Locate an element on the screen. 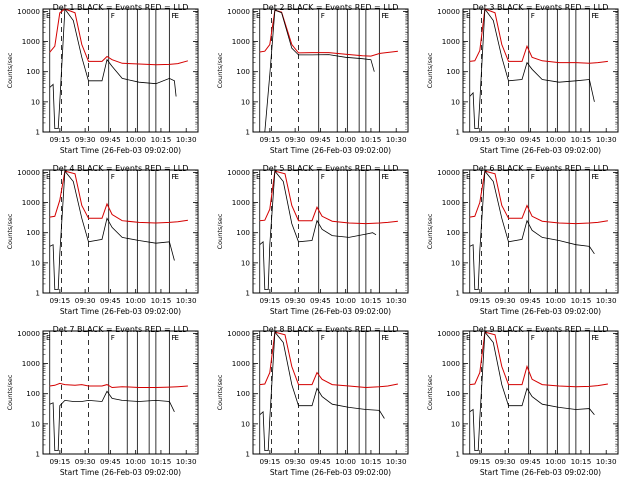 This screenshot has height=480, width=640. x-tick-label: 10:30 is located at coordinates (186, 300).